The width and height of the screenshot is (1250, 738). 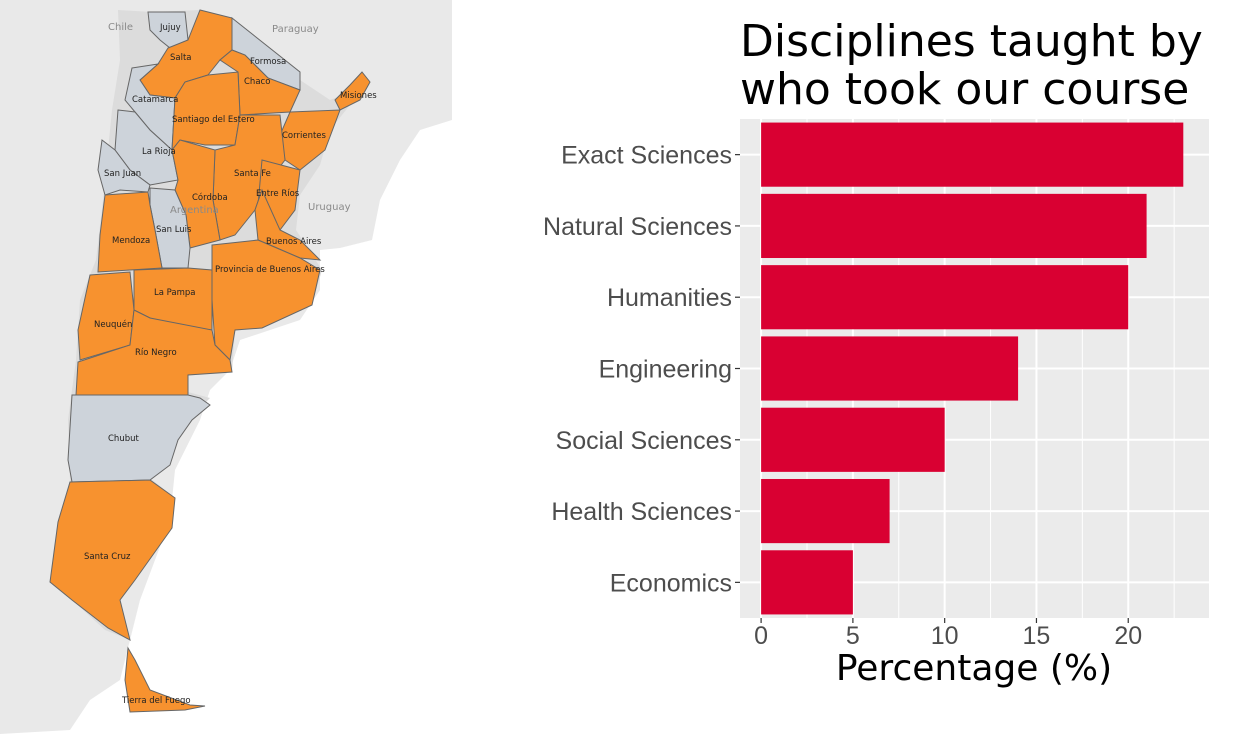 What do you see at coordinates (257, 82) in the screenshot?
I see `province-label: Chaco` at bounding box center [257, 82].